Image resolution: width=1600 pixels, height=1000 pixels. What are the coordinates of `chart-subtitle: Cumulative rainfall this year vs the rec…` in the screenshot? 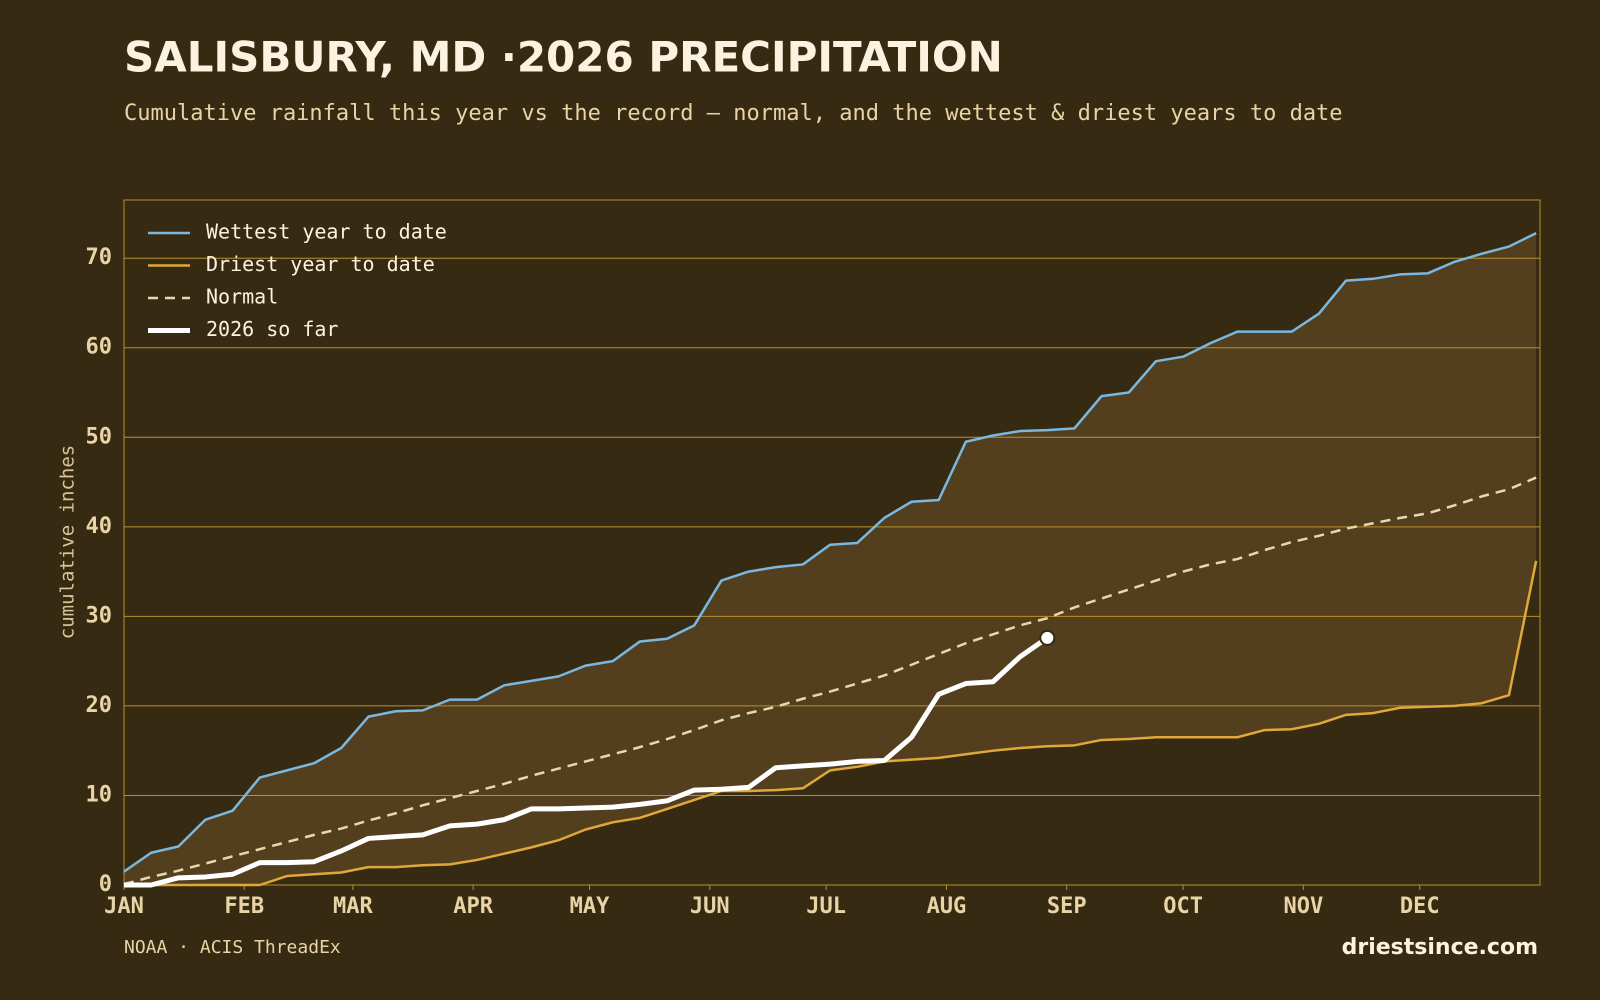 It's located at (733, 113).